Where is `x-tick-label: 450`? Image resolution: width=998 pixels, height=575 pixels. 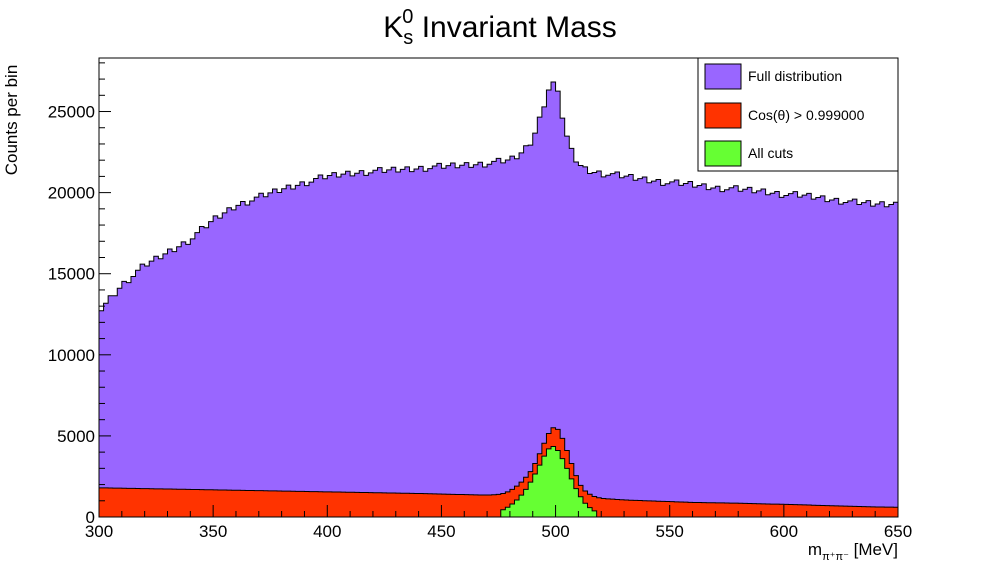
x-tick-label: 450 is located at coordinates (441, 531).